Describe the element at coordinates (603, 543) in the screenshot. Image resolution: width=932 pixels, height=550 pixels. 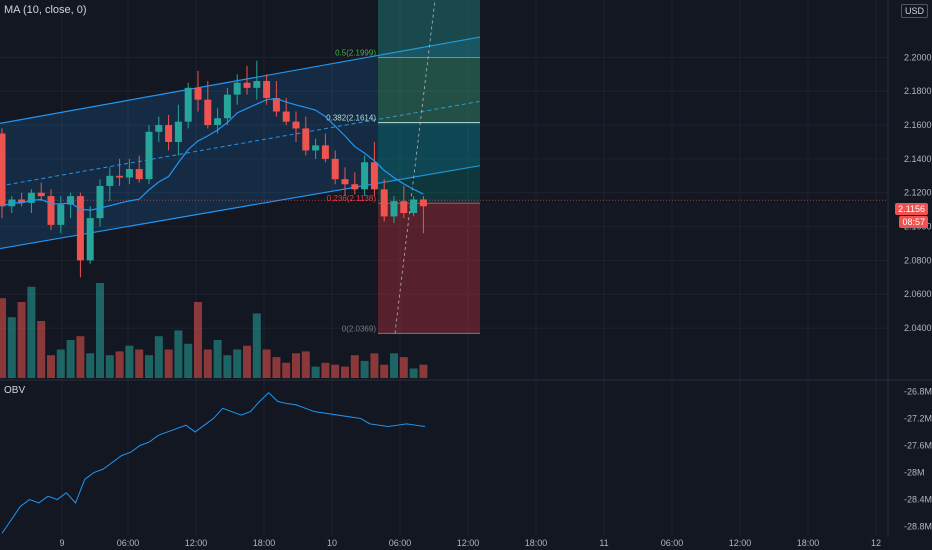
I see `time-tick-label: 11` at that location.